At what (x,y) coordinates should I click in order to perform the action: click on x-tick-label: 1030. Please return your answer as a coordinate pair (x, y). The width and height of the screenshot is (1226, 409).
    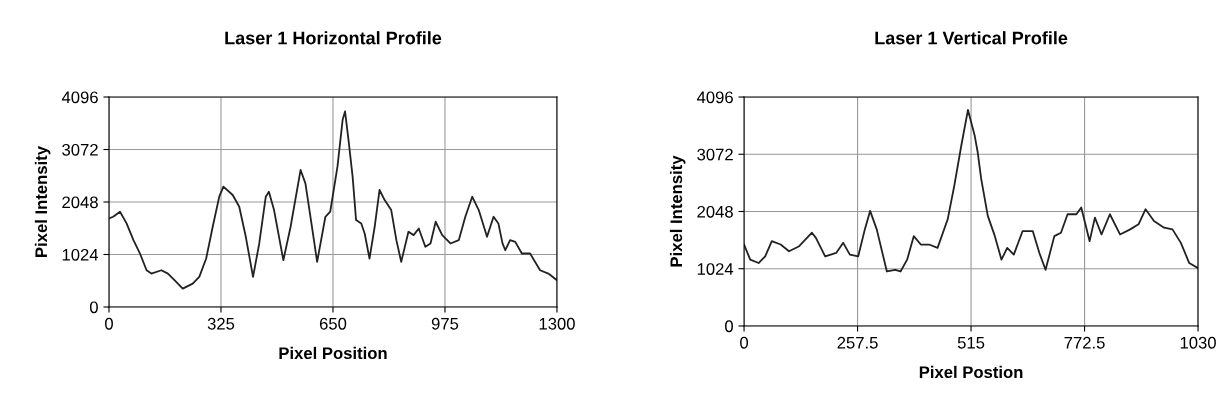
    Looking at the image, I should click on (1198, 342).